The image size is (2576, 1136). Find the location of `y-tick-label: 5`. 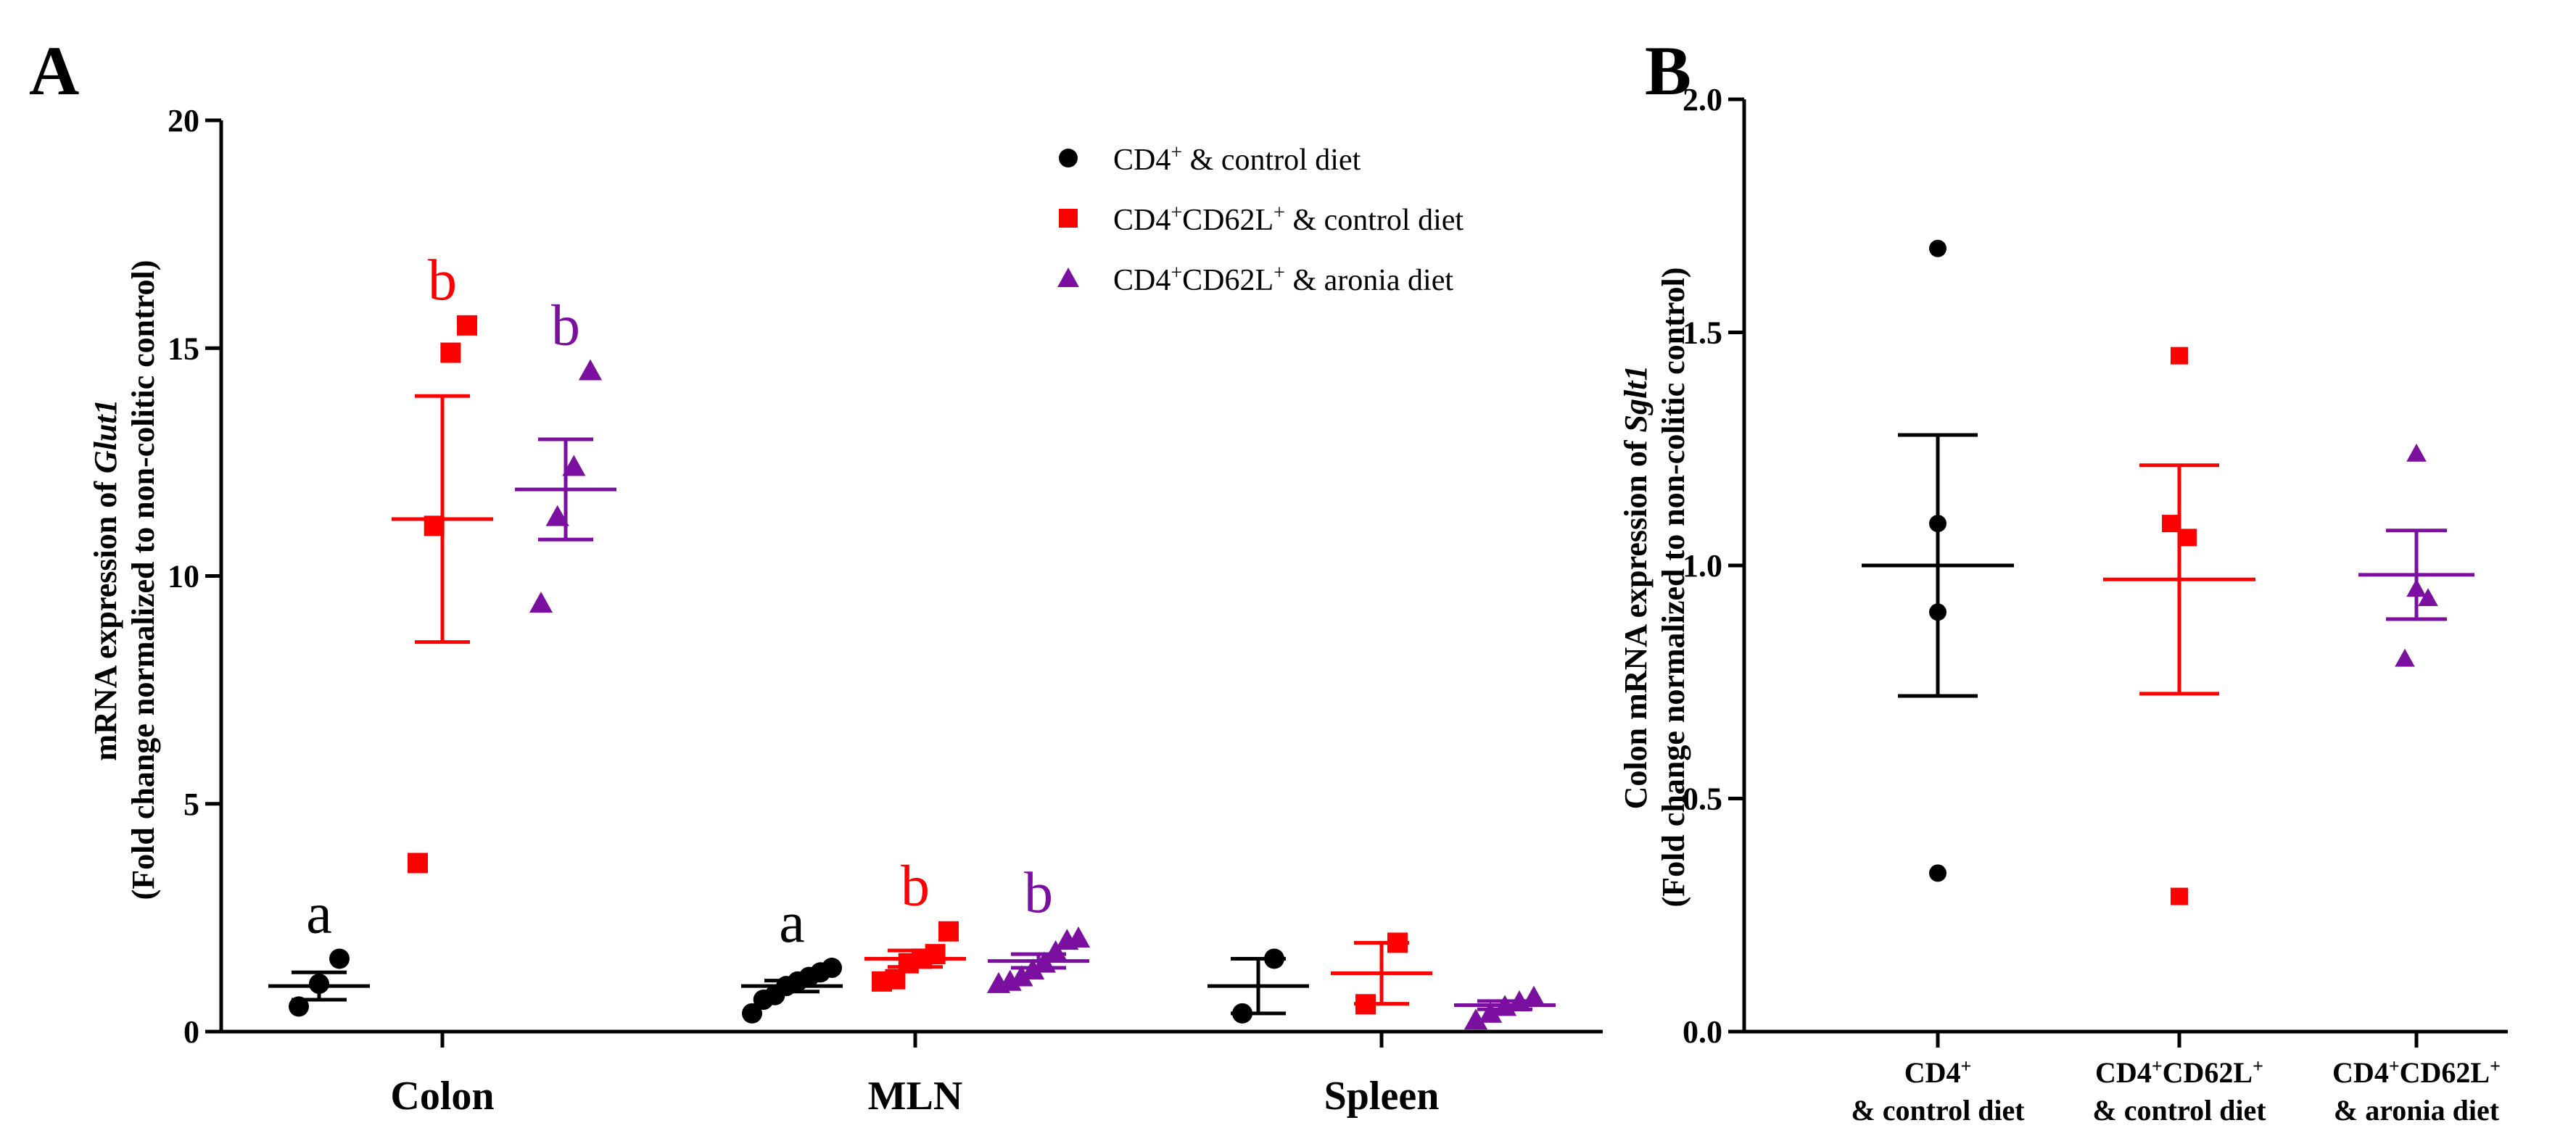

y-tick-label: 5 is located at coordinates (191, 804).